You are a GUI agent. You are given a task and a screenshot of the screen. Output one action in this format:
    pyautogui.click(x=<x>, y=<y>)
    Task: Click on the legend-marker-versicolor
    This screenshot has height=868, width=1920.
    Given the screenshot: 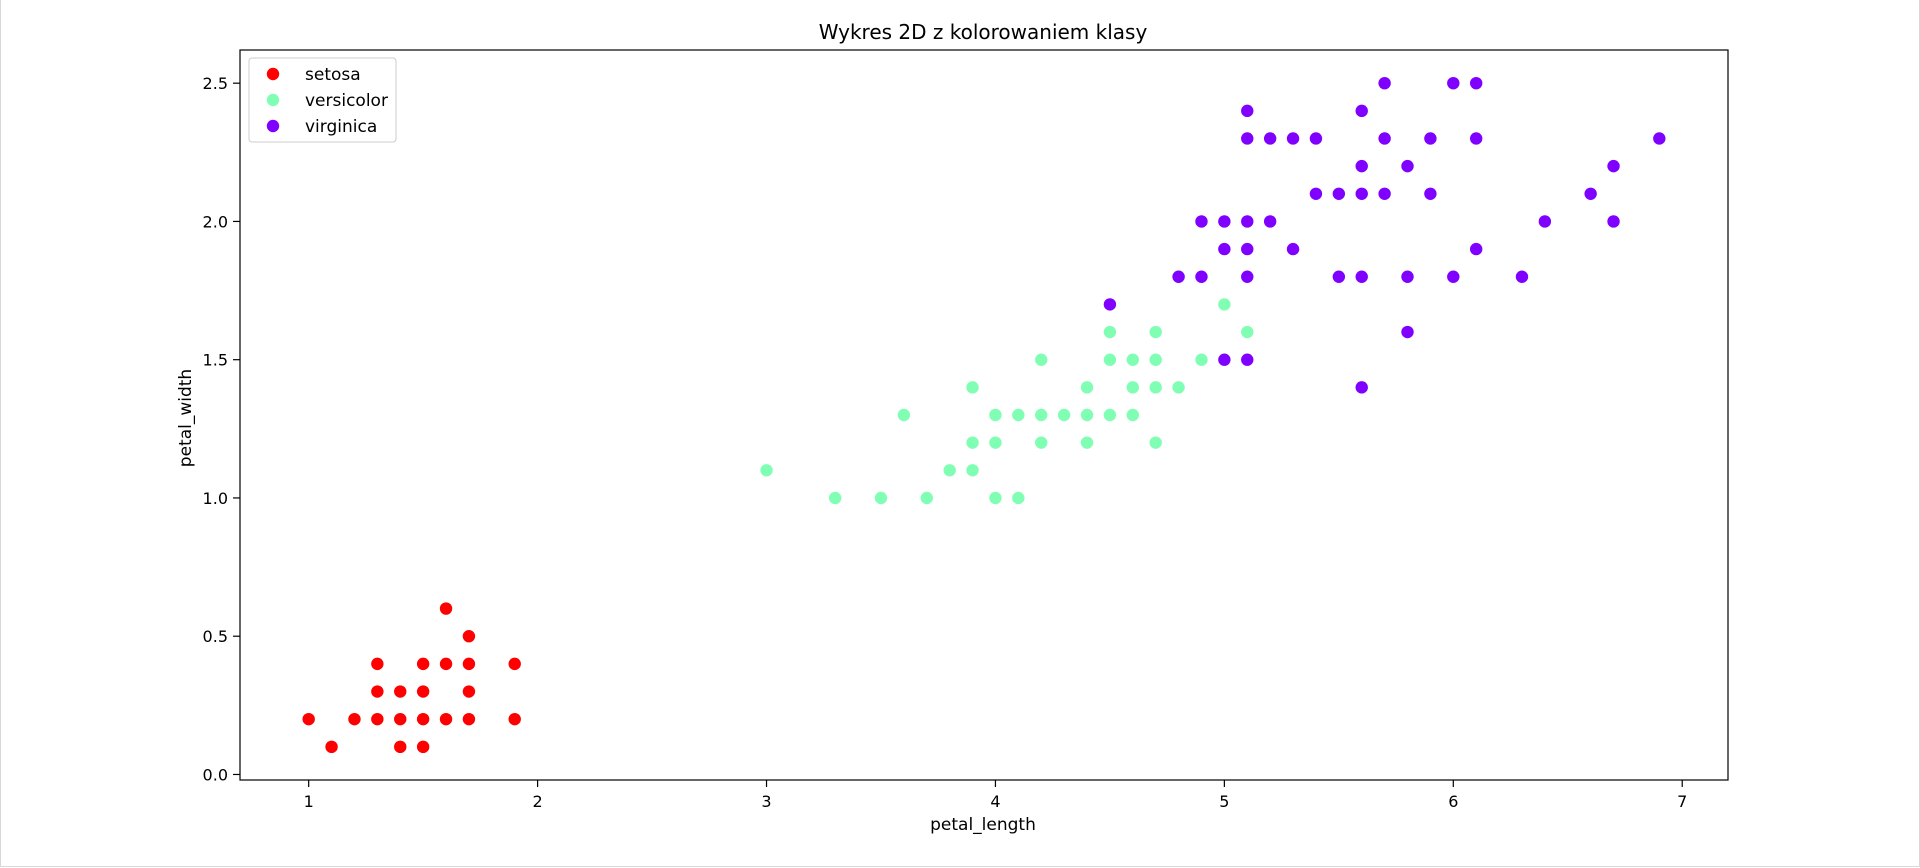 What is the action you would take?
    pyautogui.click(x=273, y=100)
    